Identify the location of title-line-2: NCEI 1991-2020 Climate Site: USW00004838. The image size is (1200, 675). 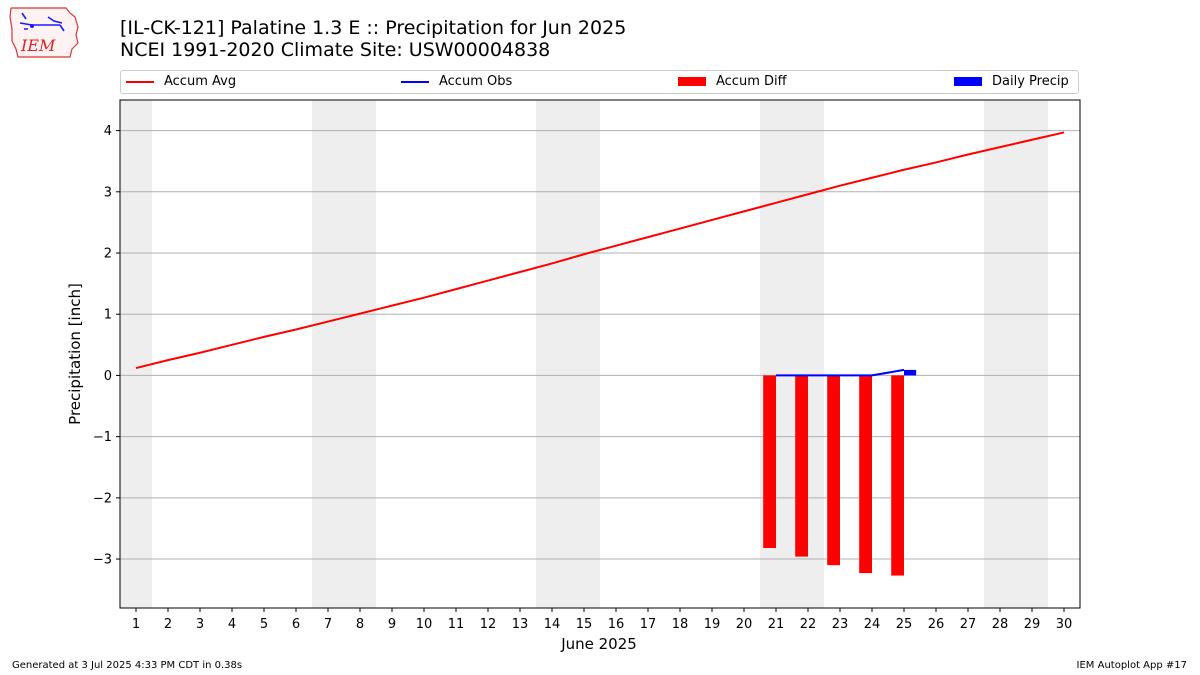
(335, 50).